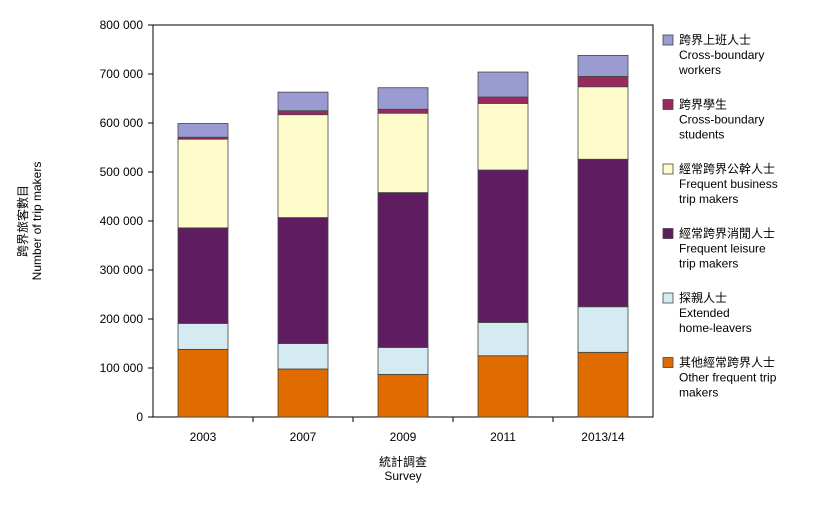  Describe the element at coordinates (699, 70) in the screenshot. I see `legend-label-series-5: workers` at that location.